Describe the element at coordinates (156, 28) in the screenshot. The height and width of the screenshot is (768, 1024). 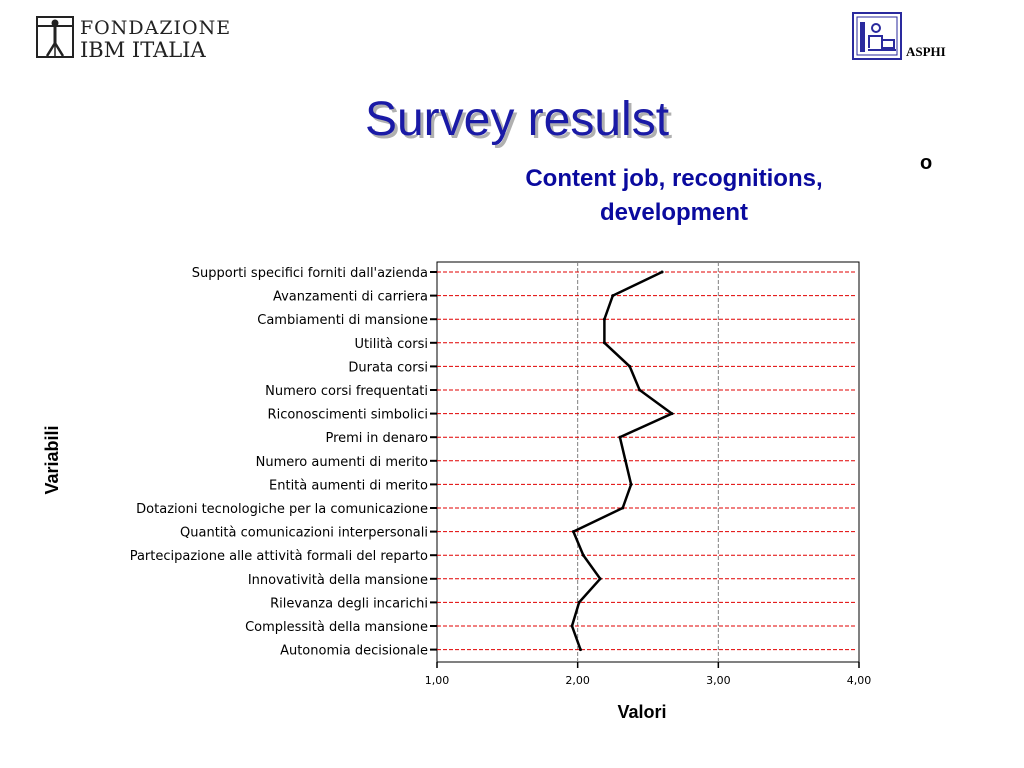
I see `logo-text-fondazione: FONDAZIONE` at that location.